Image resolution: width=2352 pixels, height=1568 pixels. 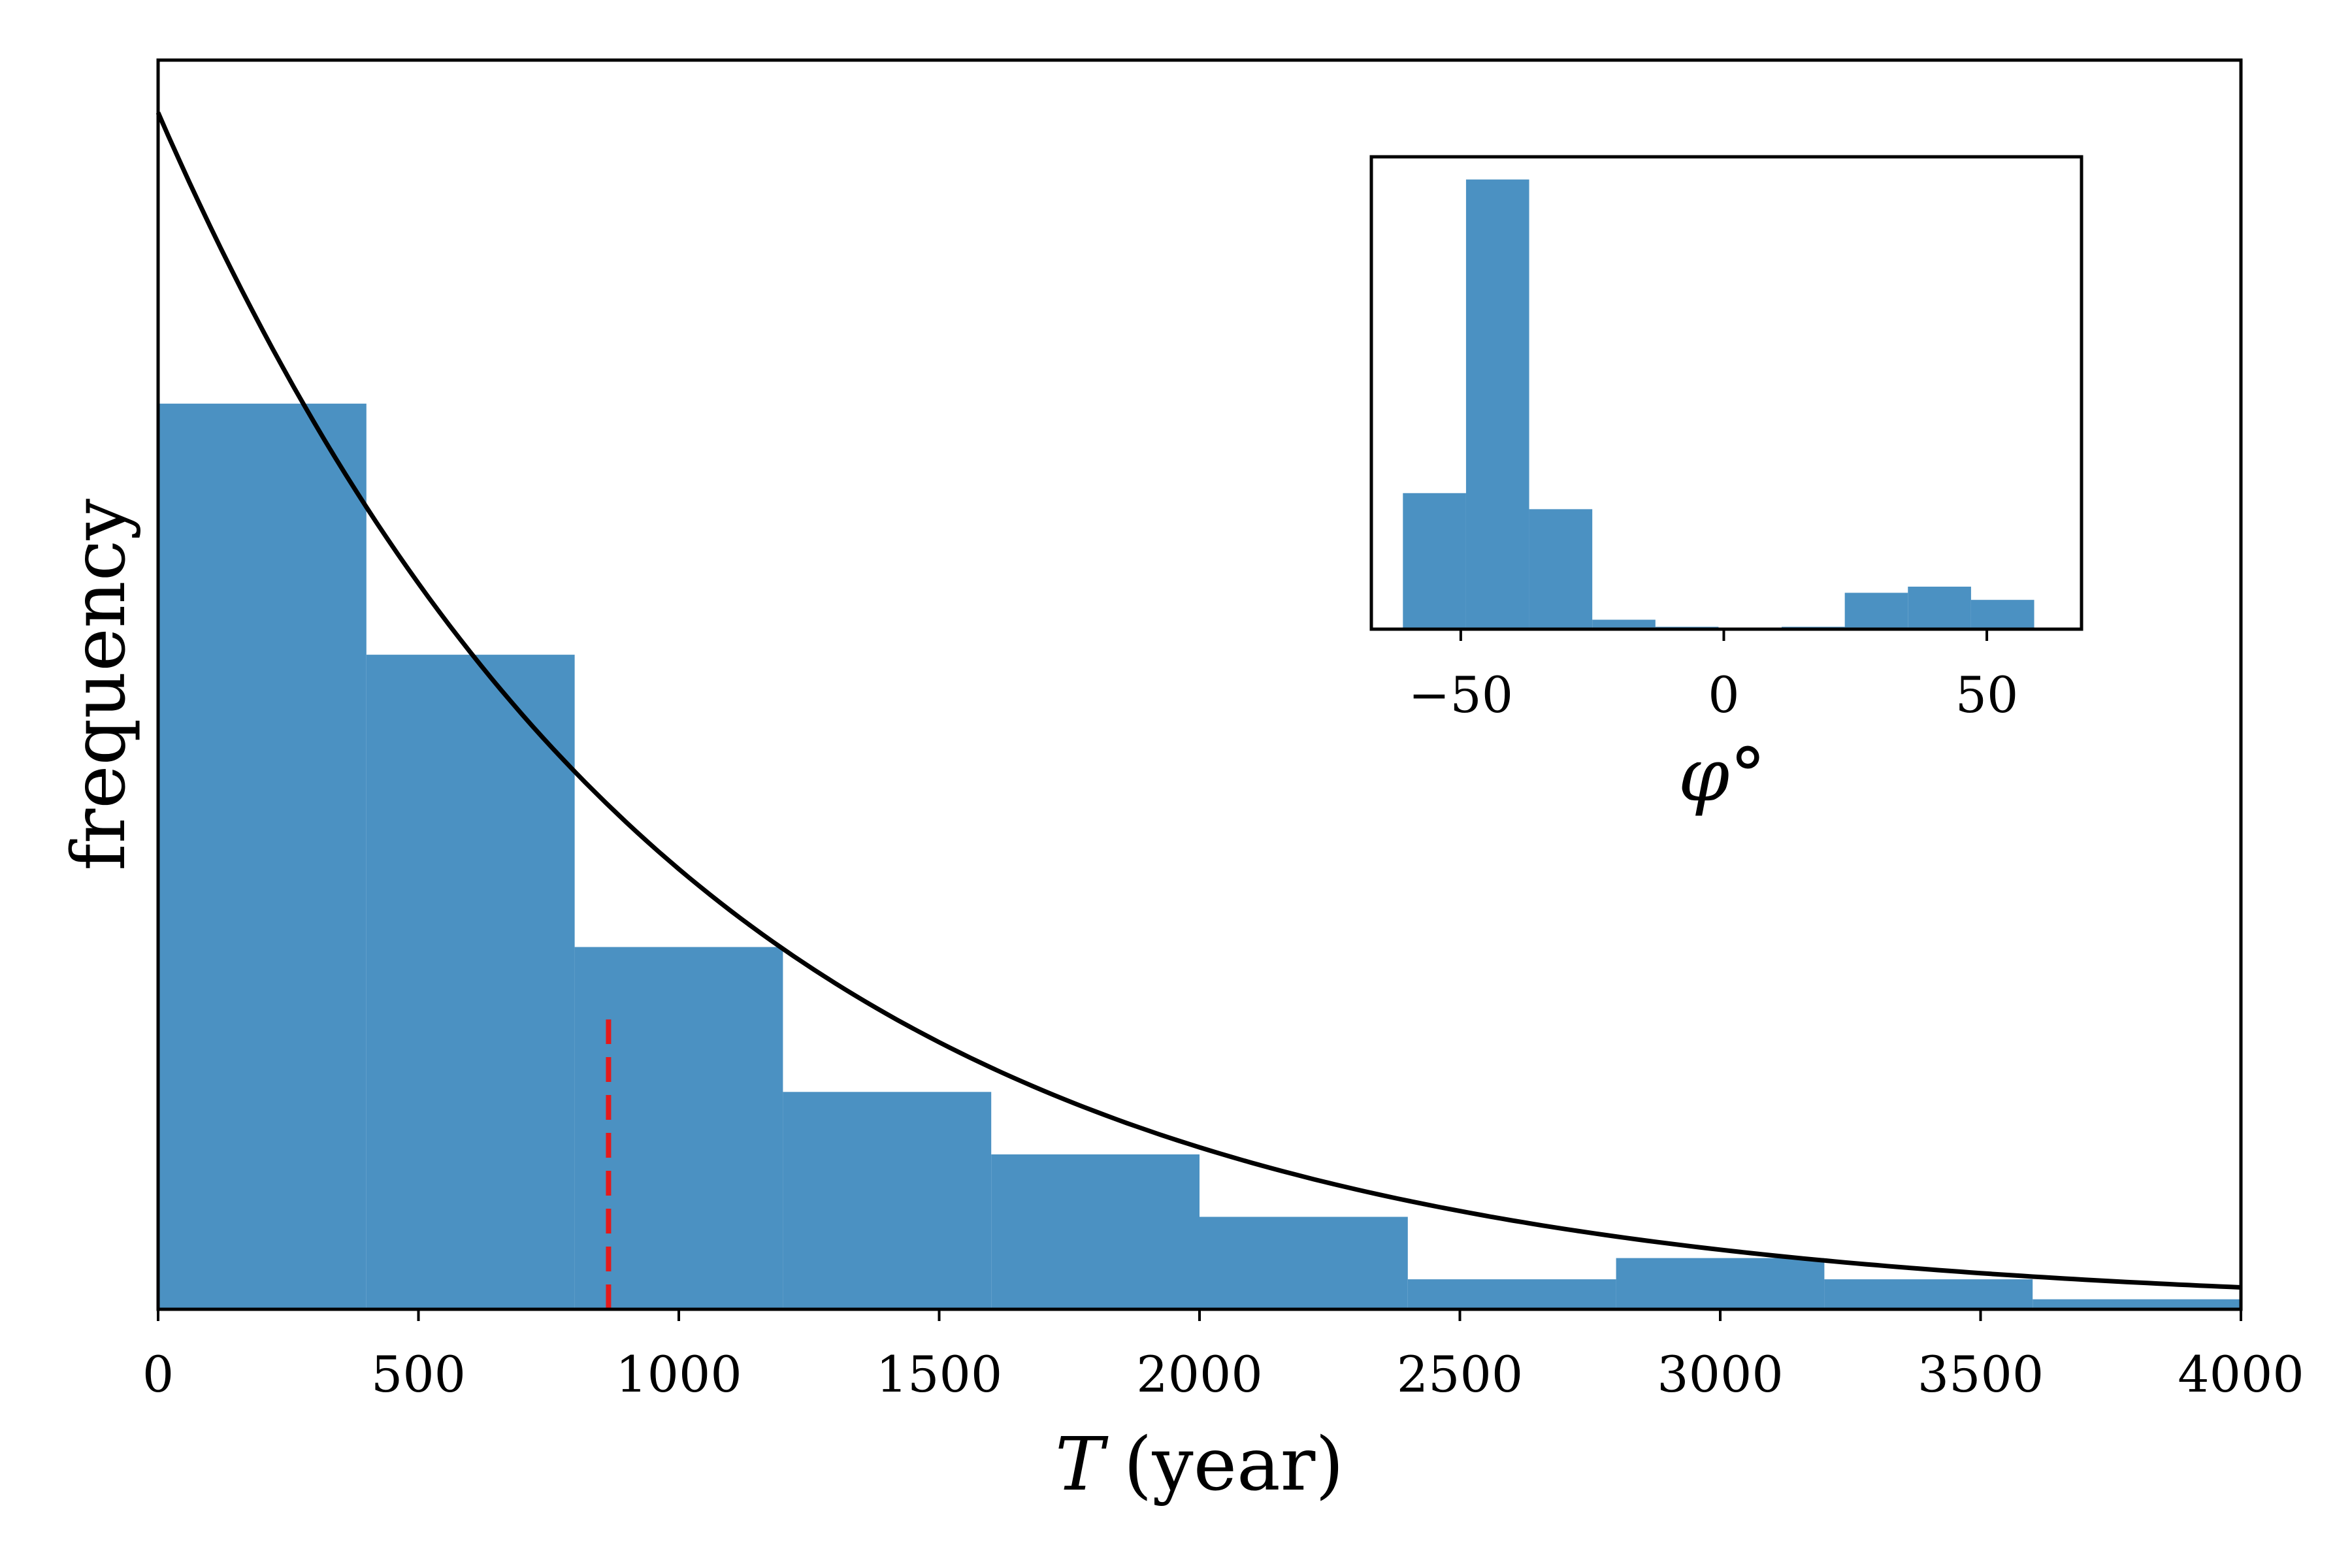 I want to click on main-x-ticks: 0 500 1000 1500 2000 2500 3000 3500 4000, so click(x=1223, y=1356).